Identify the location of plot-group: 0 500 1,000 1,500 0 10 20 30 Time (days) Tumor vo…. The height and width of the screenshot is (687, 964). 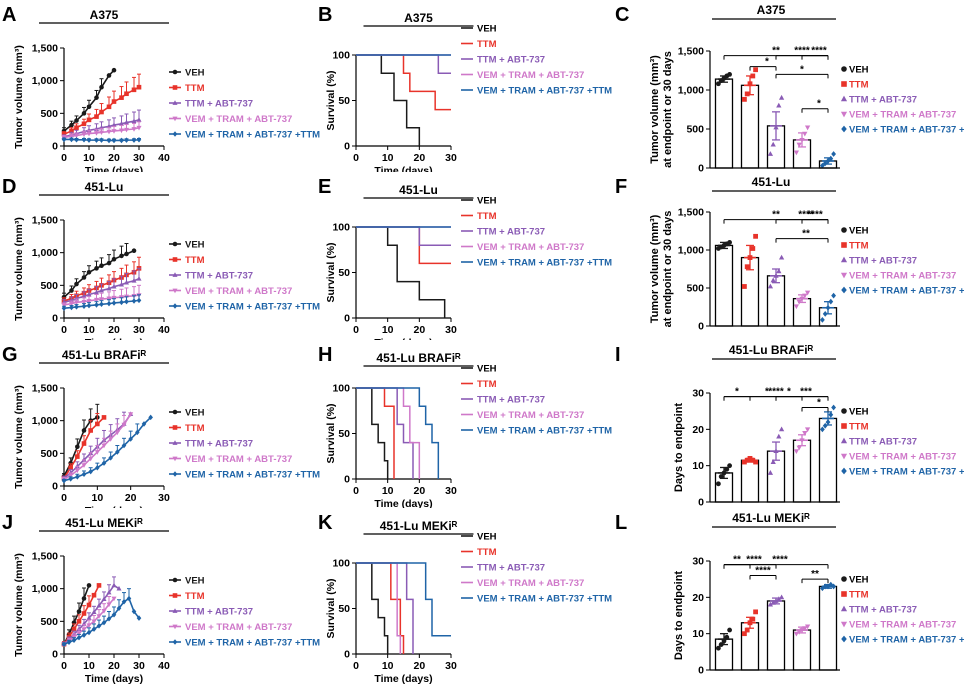
(91, 428).